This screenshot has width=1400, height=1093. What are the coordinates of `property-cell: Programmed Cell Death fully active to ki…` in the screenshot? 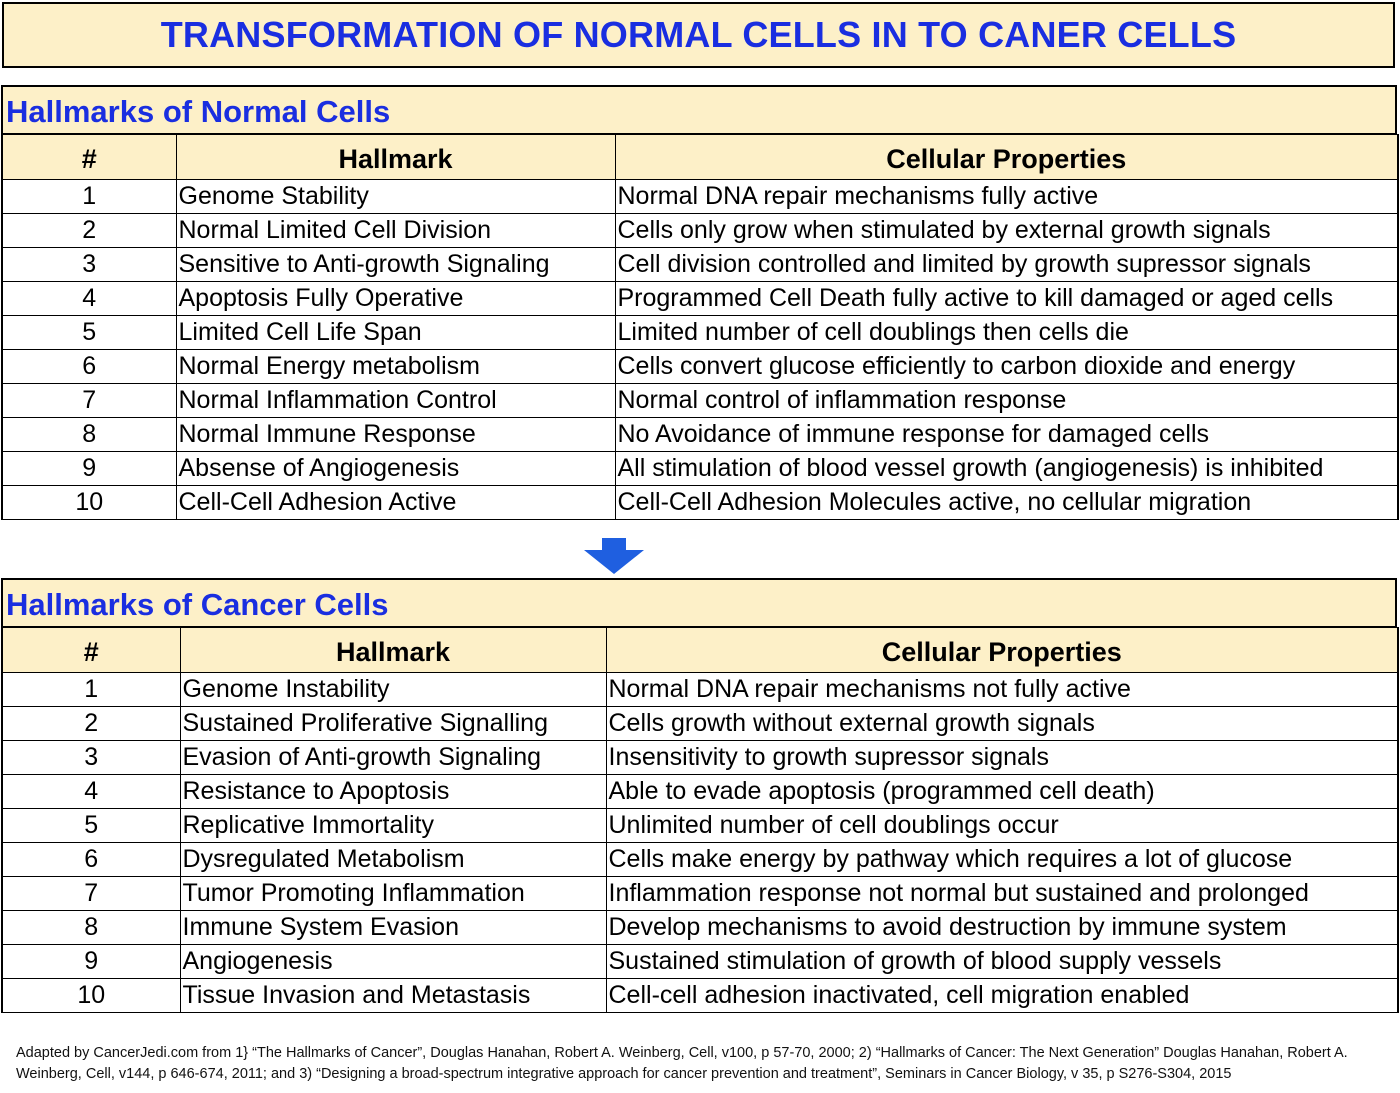 It's located at (1006, 298).